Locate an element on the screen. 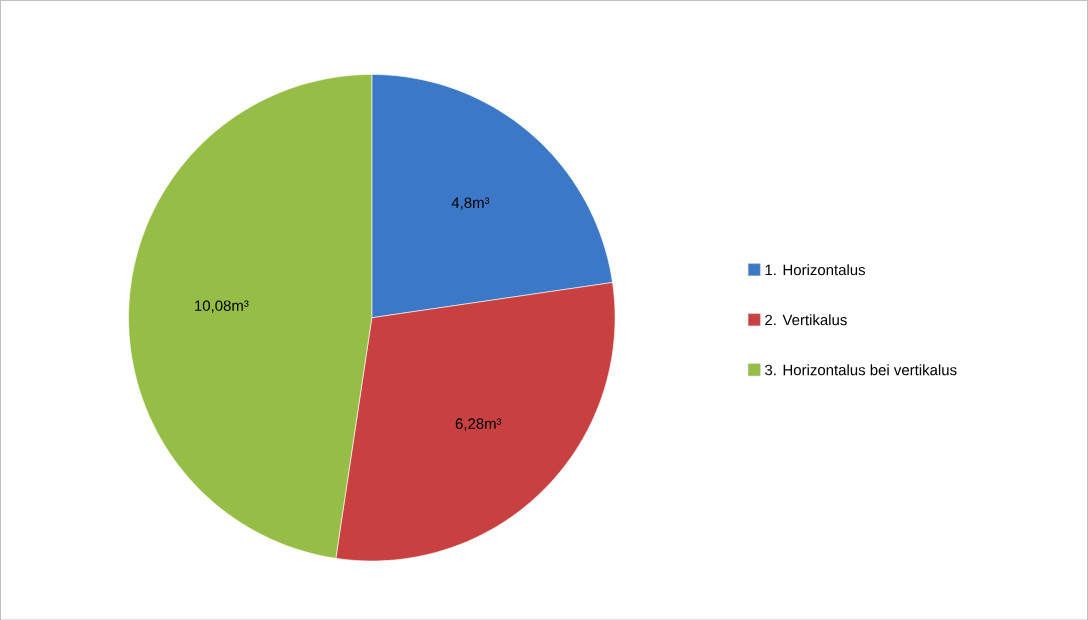 The height and width of the screenshot is (620, 1088). legend-label: 2. Vertikalus is located at coordinates (806, 319).